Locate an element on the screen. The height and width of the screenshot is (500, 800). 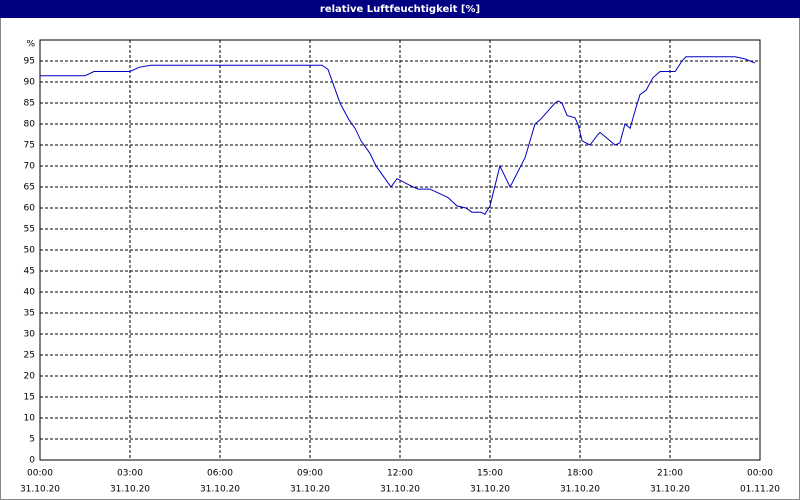
y-tick-label: 85 is located at coordinates (29, 104).